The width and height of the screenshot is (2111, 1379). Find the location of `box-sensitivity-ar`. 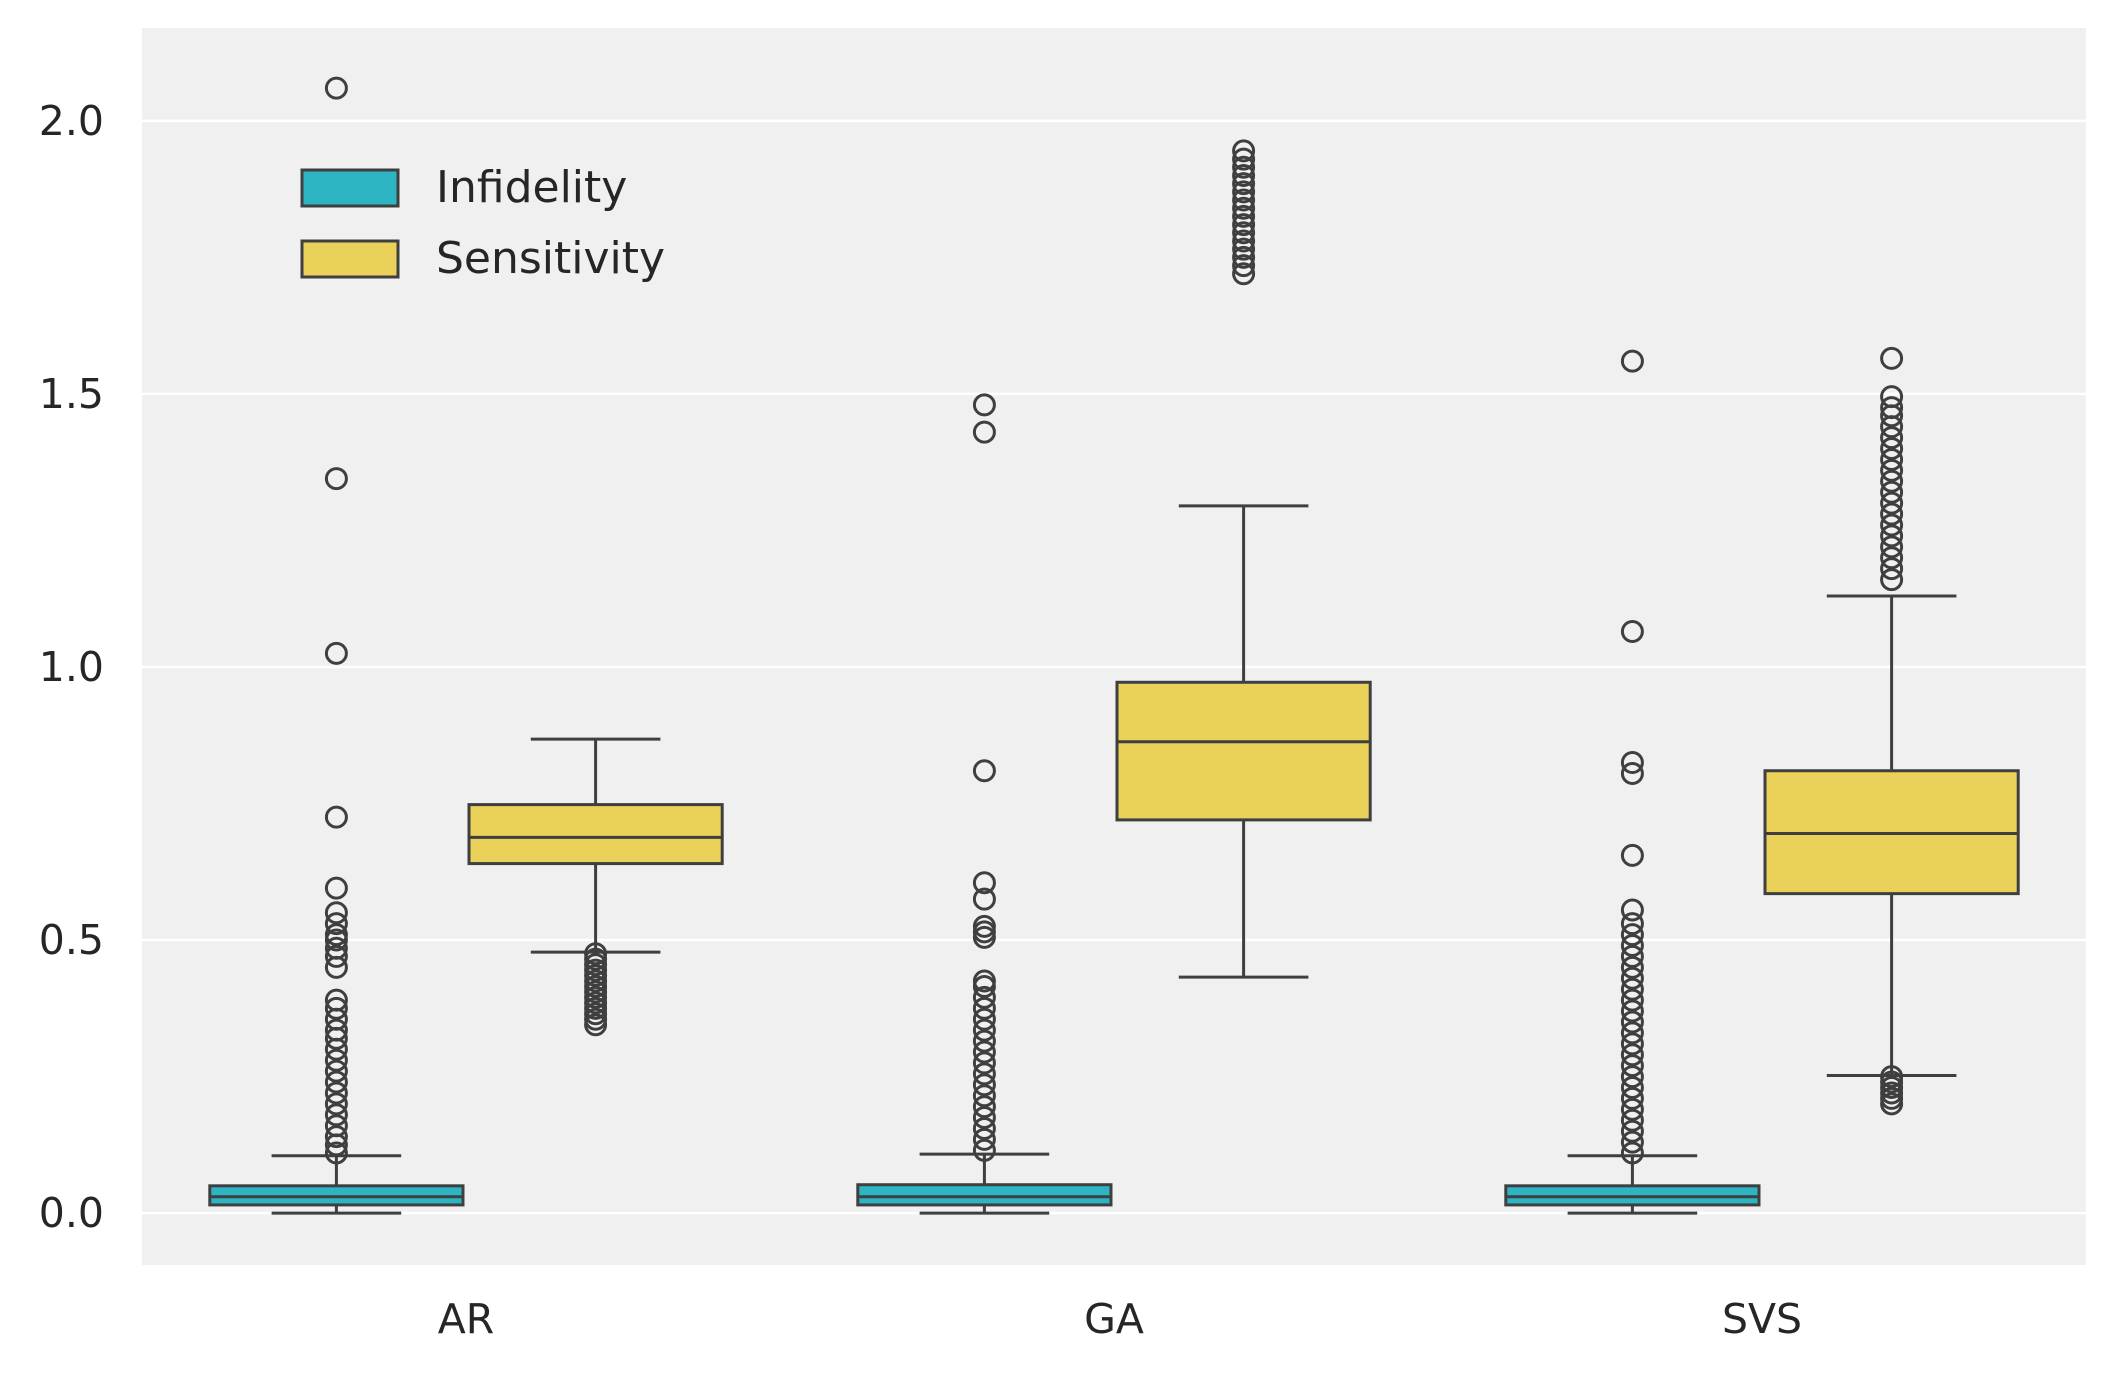

box-sensitivity-ar is located at coordinates (595, 887).